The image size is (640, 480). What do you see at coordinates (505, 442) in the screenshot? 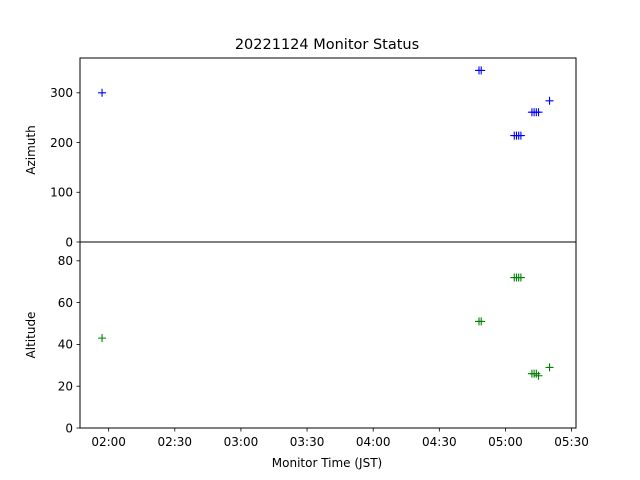
I see `x-tick-label: 05:00` at bounding box center [505, 442].